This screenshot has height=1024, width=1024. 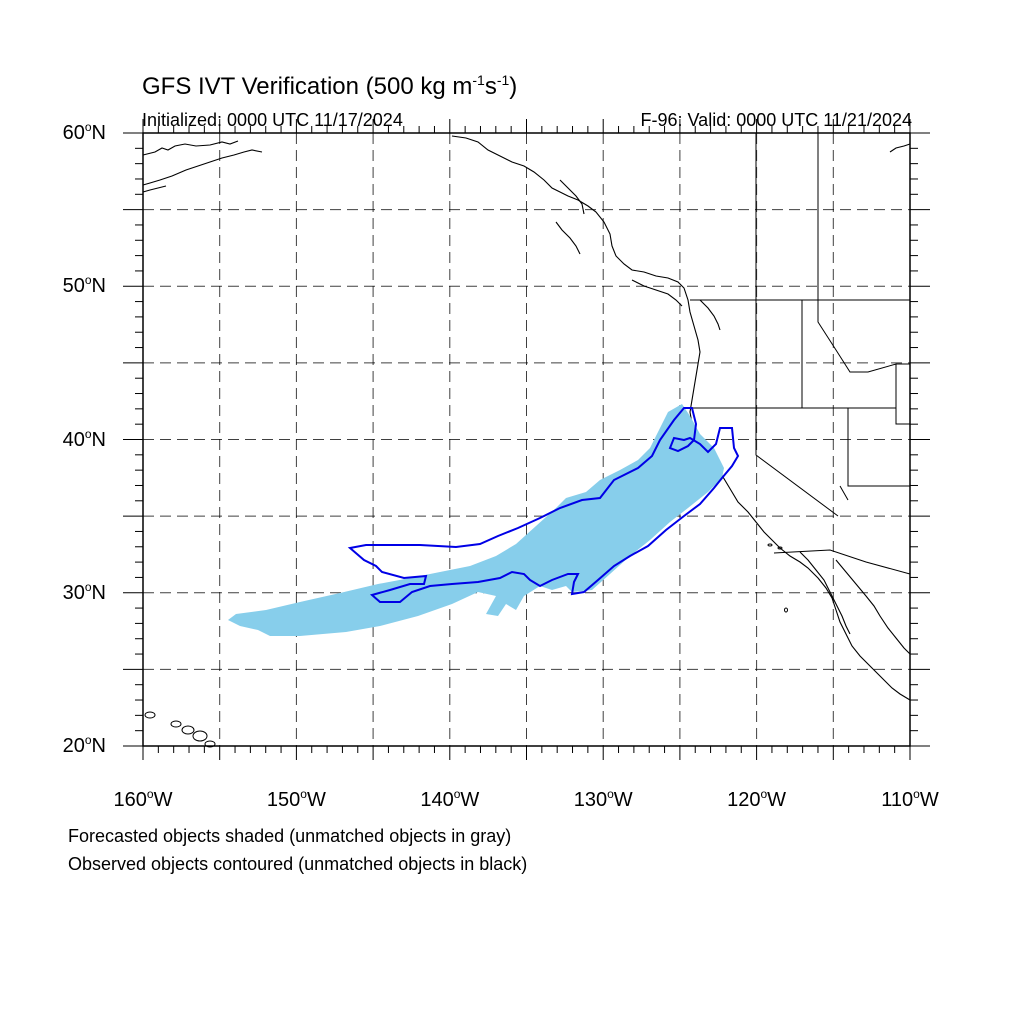 I want to click on forecast-object-shaded, so click(x=476, y=520).